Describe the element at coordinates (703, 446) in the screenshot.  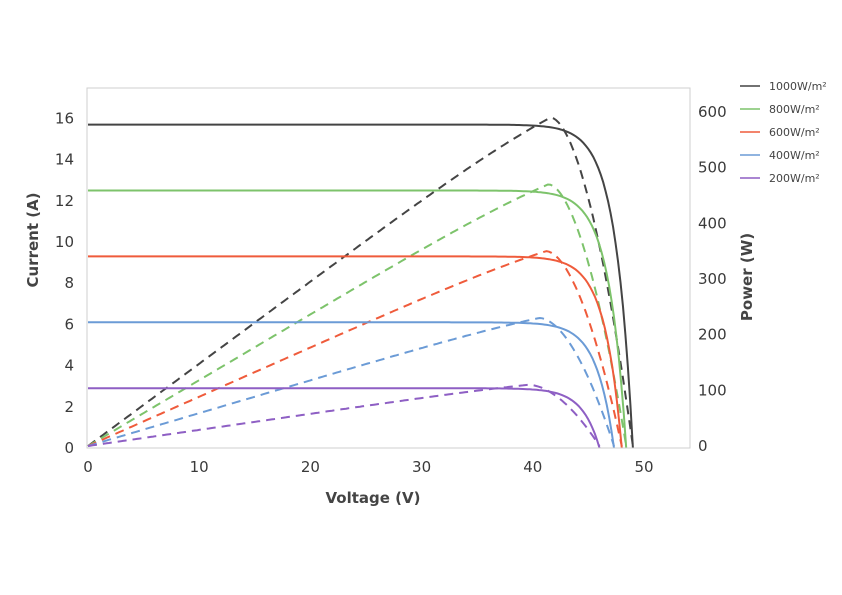
I see `y2-tick-label: 0` at that location.